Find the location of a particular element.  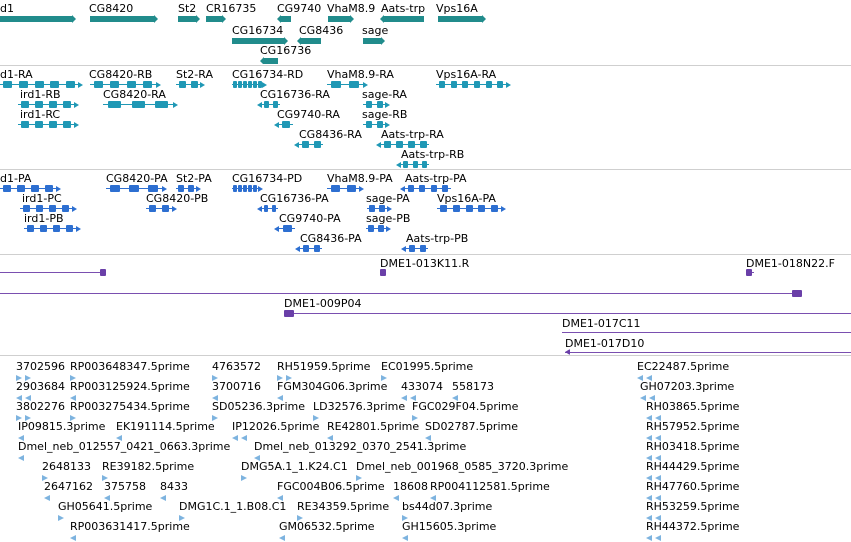

est-label: FGC029F04.5prime is located at coordinates (465, 406).